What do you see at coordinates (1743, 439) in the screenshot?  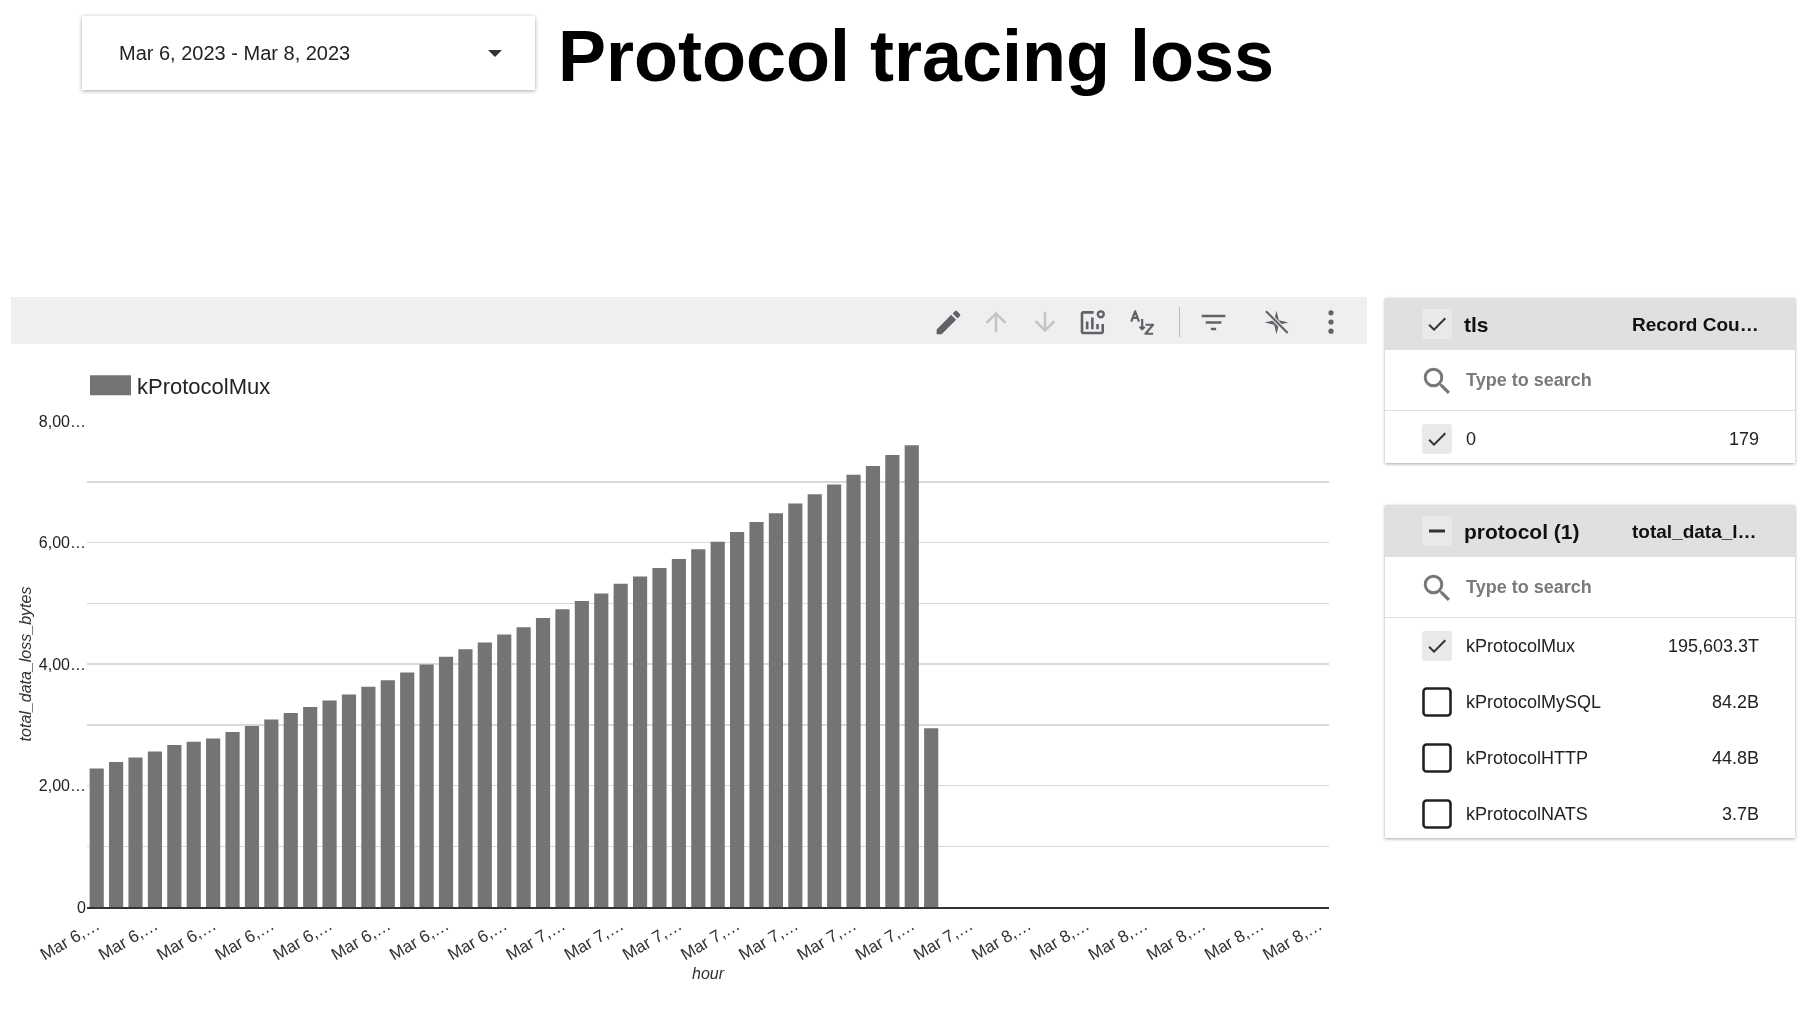 I see `text: 179` at bounding box center [1743, 439].